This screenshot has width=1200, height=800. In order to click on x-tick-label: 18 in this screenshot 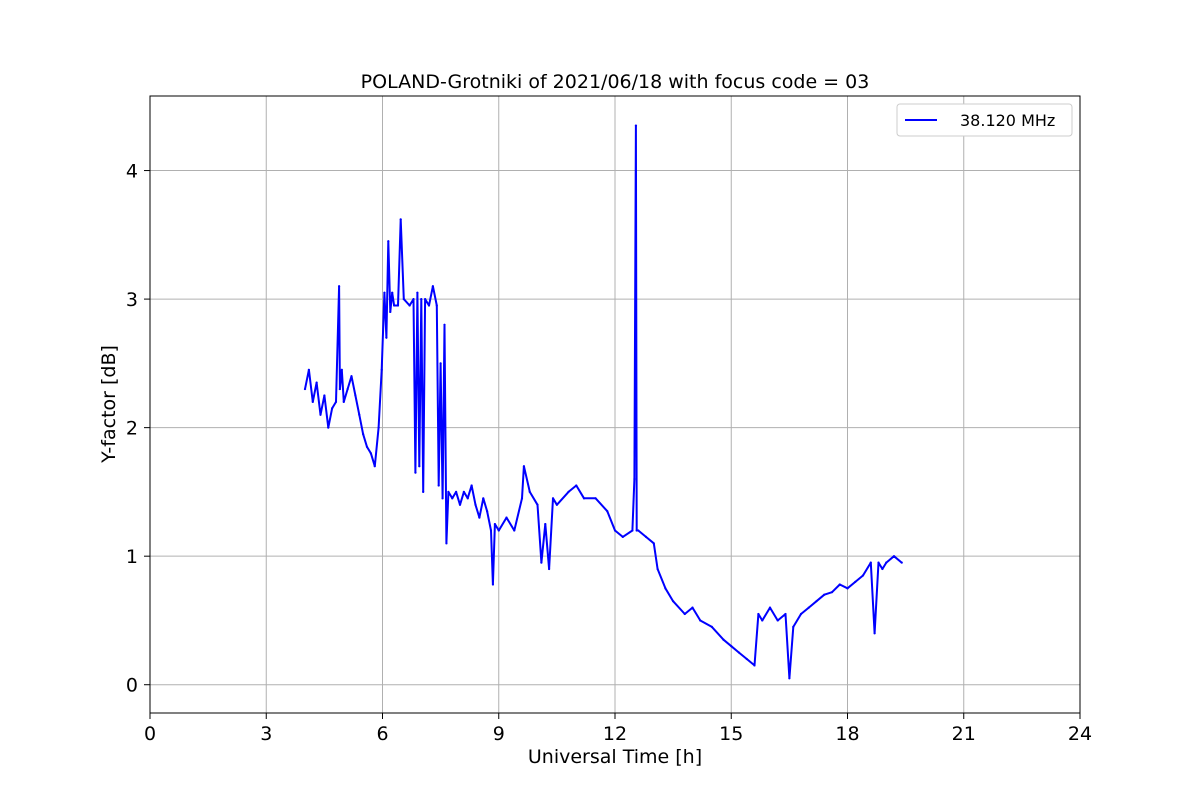, I will do `click(847, 734)`.